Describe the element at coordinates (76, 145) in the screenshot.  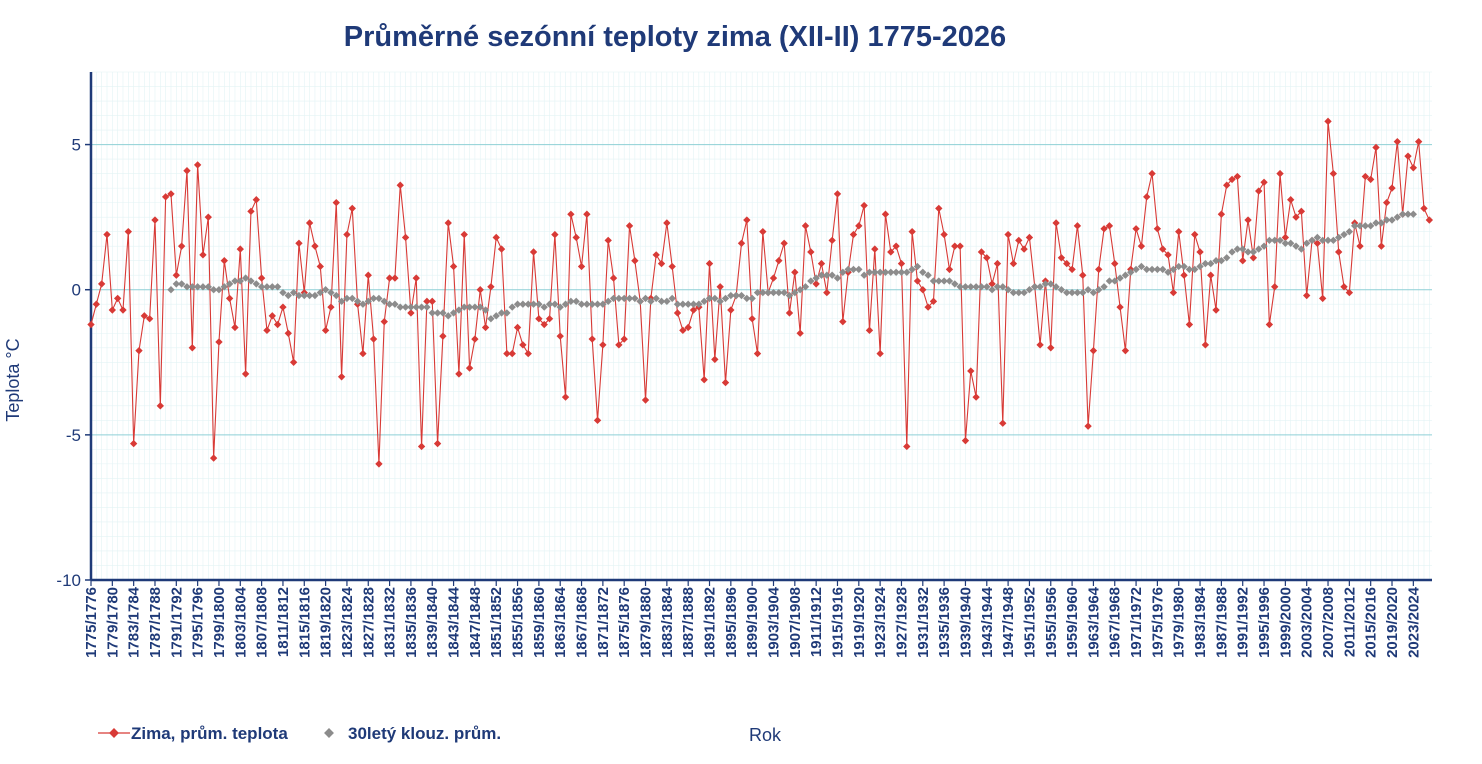
I see `y-tick-label: 5` at that location.